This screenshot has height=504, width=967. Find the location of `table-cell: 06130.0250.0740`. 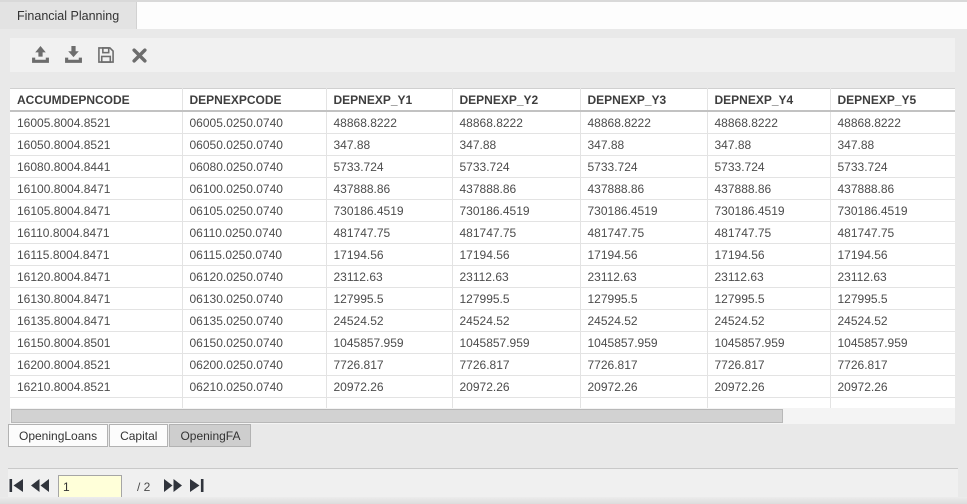

table-cell: 06130.0250.0740 is located at coordinates (254, 298).